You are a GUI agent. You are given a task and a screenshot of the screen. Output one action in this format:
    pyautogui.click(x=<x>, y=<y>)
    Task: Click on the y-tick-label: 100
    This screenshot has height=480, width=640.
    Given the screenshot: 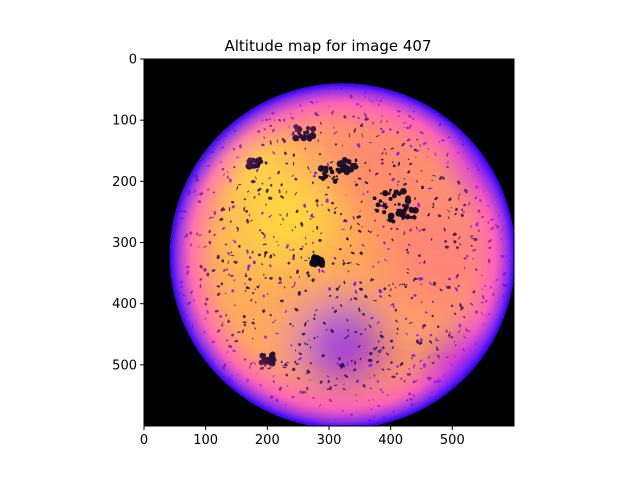 What is the action you would take?
    pyautogui.click(x=124, y=121)
    